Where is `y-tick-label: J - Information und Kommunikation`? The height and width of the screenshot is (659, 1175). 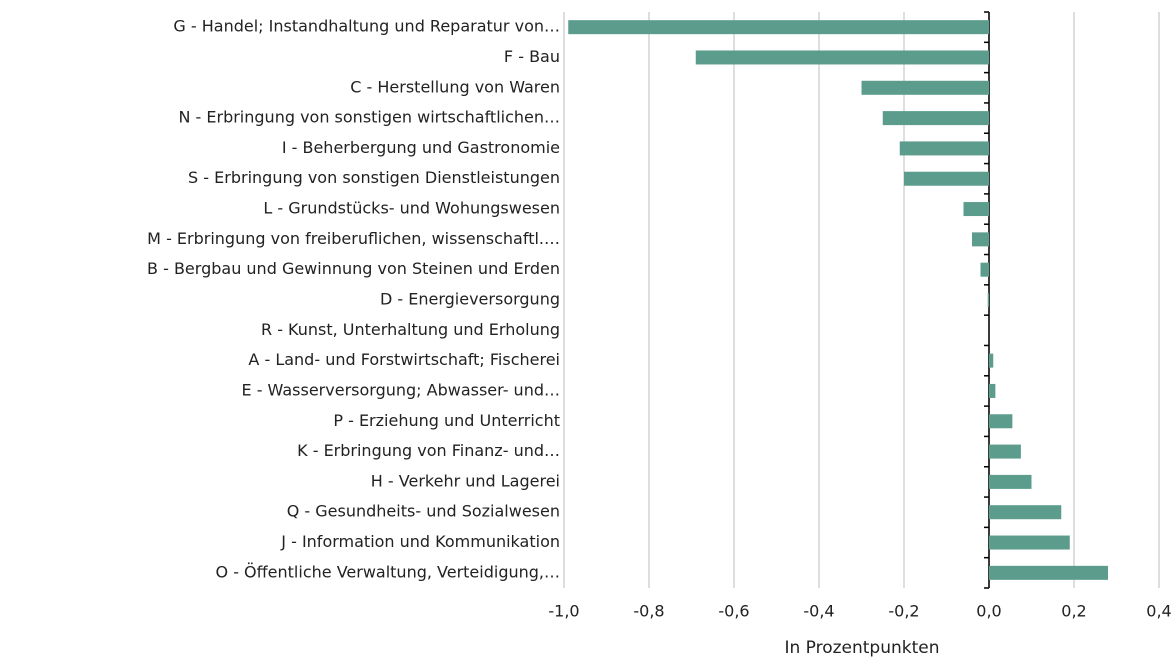
y-tick-label: J - Information und Kommunikation is located at coordinates (420, 541).